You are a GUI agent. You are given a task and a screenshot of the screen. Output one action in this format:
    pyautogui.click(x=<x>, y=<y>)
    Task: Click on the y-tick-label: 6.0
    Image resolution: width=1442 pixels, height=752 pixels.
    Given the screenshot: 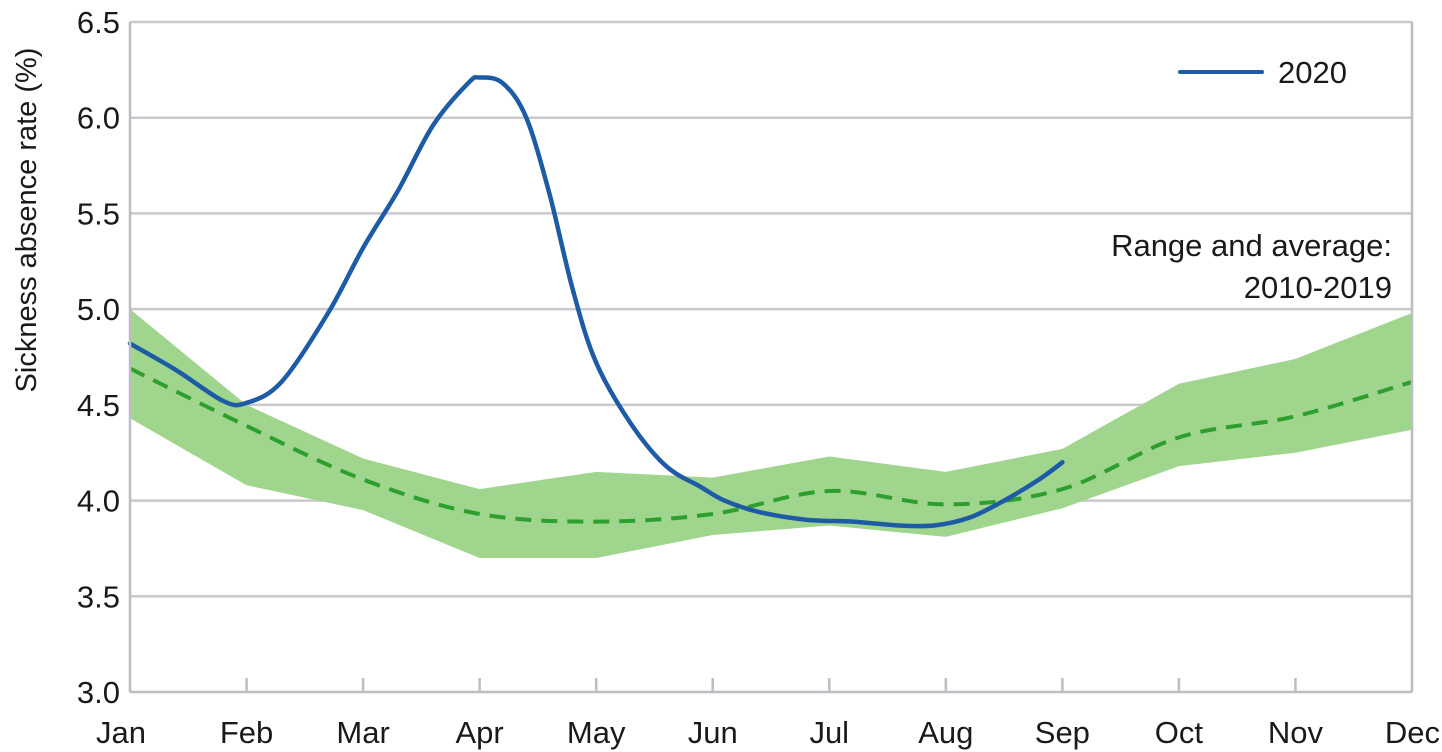 What is the action you would take?
    pyautogui.click(x=98, y=118)
    